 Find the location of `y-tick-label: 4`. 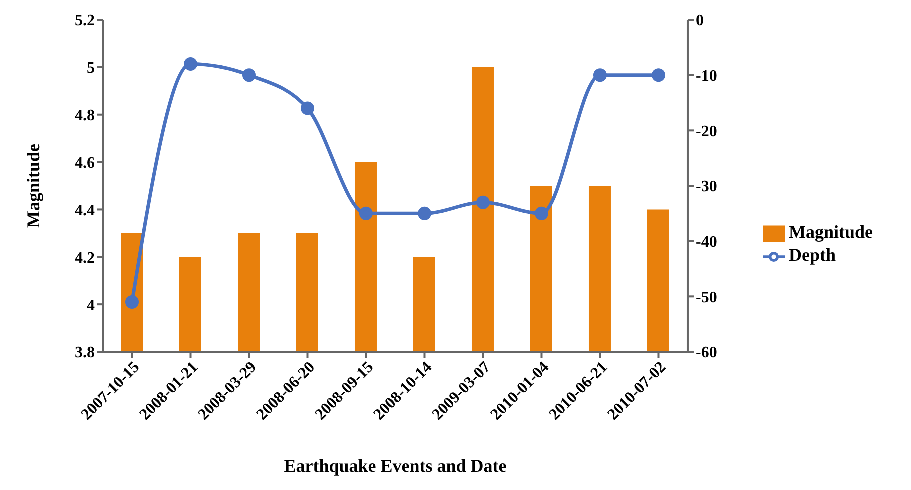

y-tick-label: 4 is located at coordinates (91, 305).